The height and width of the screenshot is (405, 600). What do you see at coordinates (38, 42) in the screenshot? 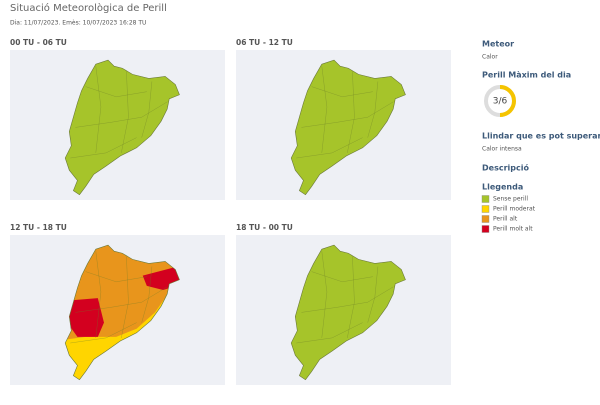
I see `map-label: 00 TU - 06 TU` at bounding box center [38, 42].